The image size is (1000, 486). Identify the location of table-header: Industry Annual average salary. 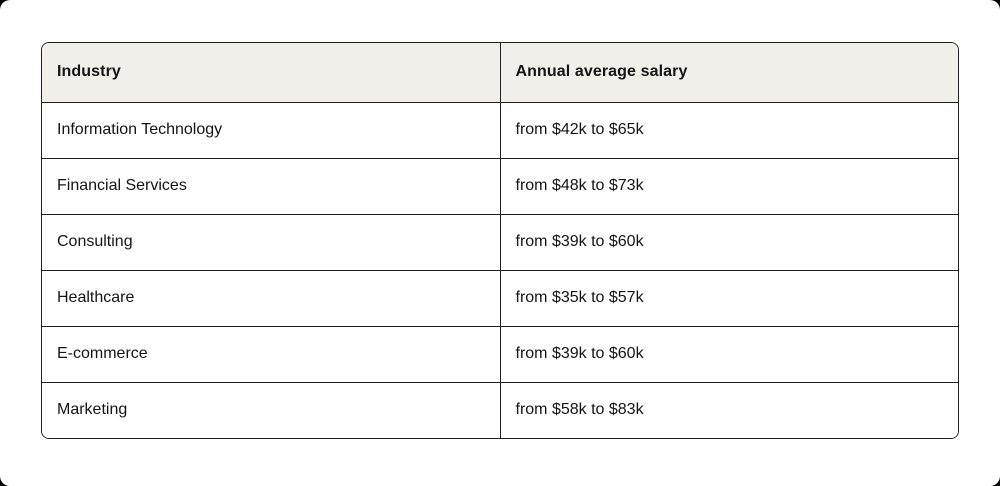
(500, 73).